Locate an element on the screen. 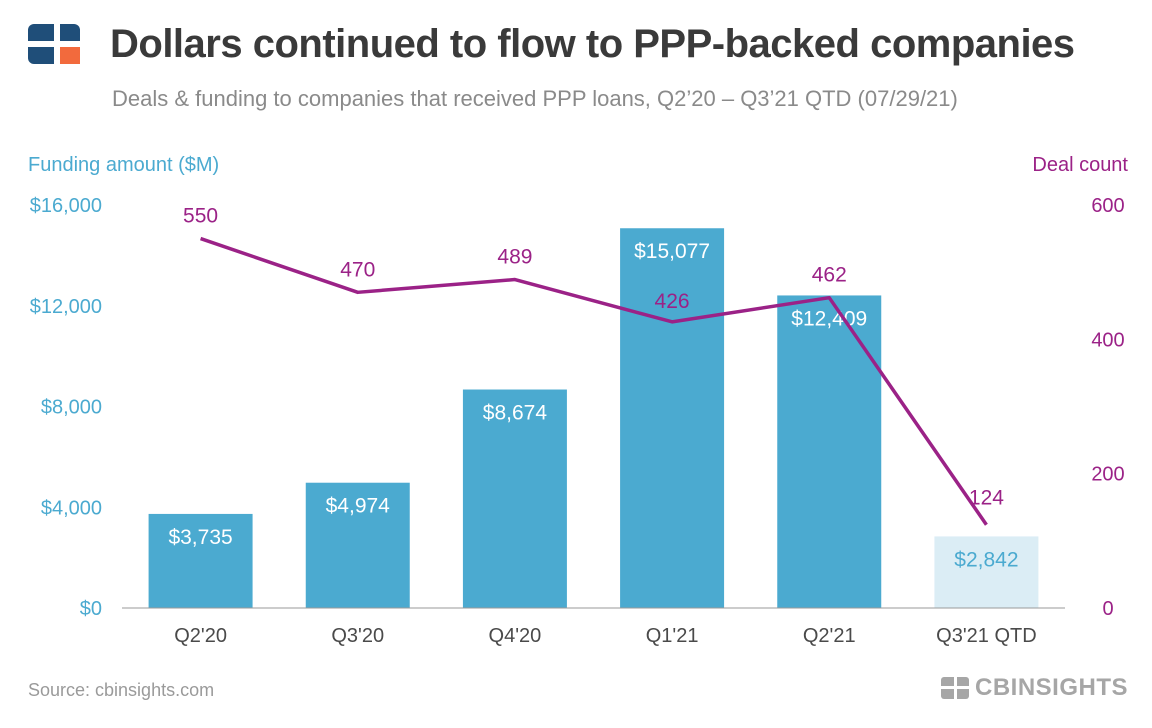  deal-count-label: 470 is located at coordinates (357, 269).